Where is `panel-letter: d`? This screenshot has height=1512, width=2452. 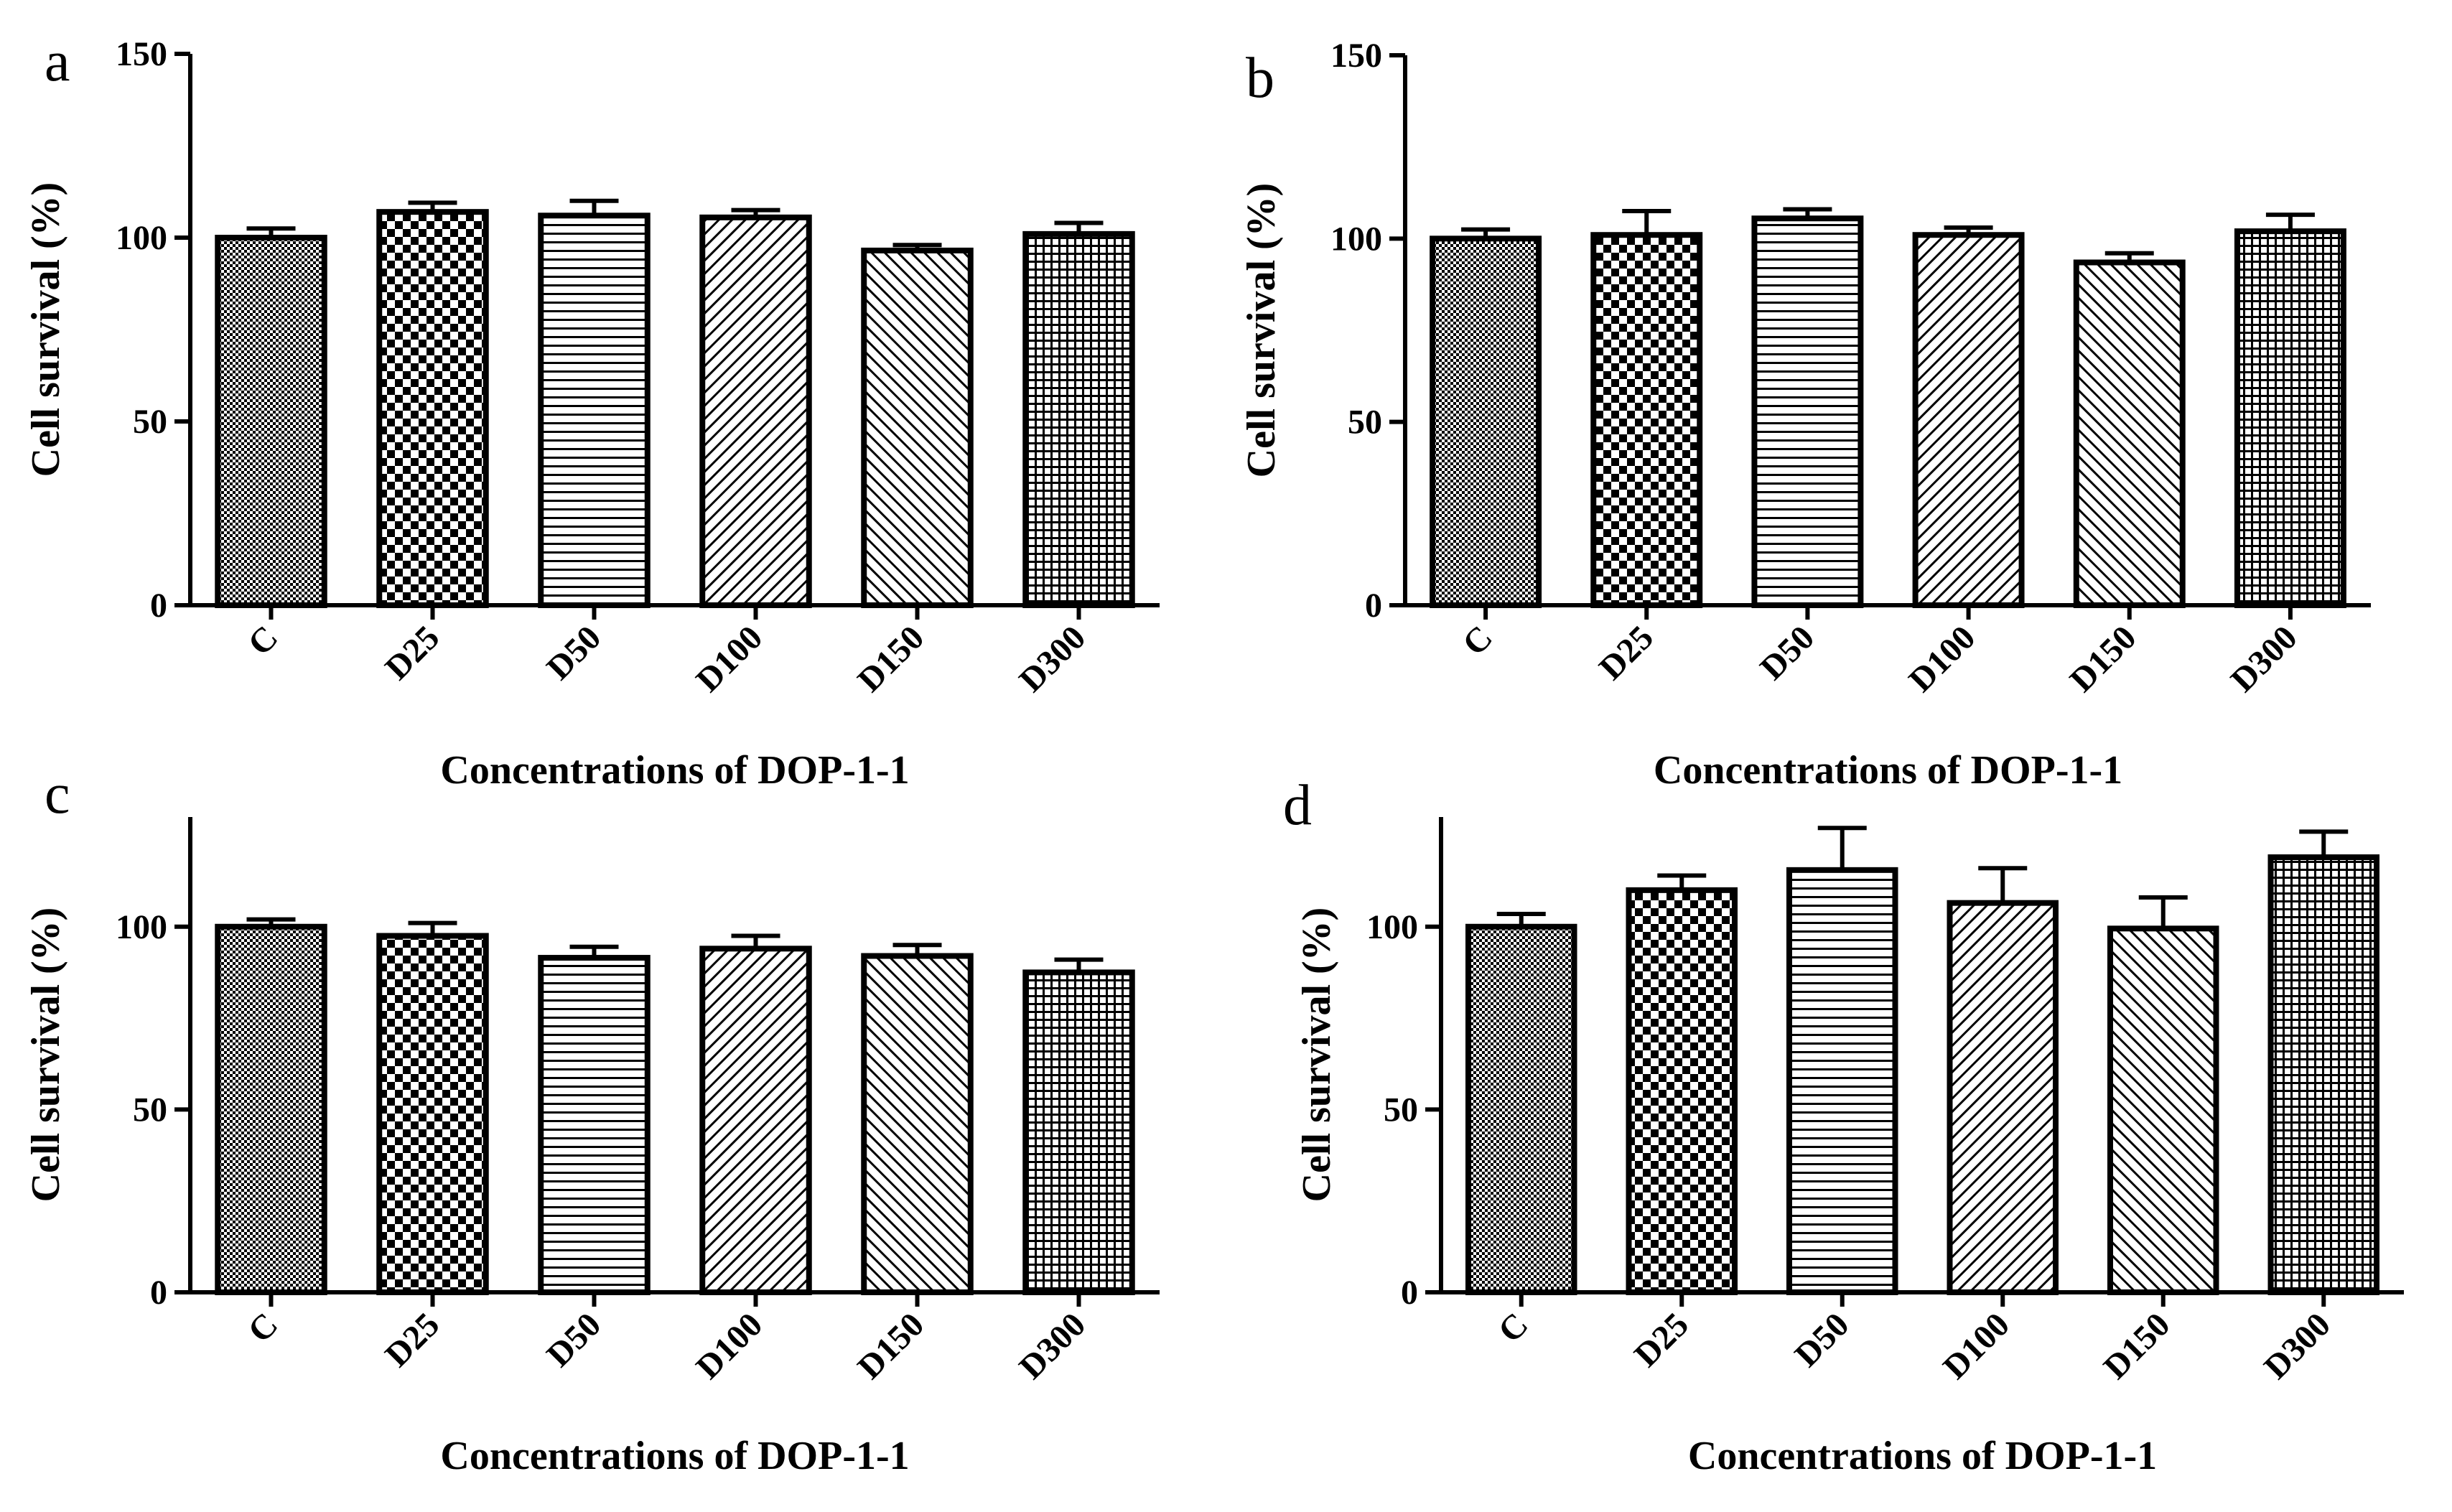 panel-letter: d is located at coordinates (1297, 805).